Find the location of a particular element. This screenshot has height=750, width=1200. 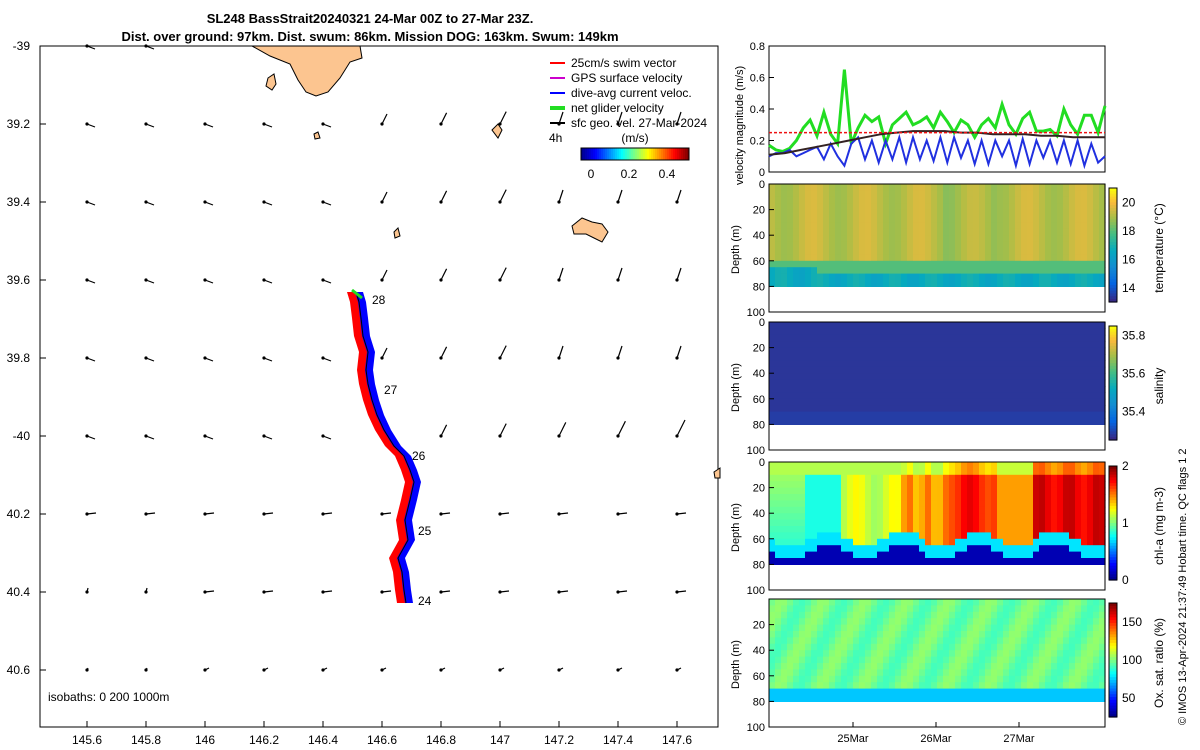

island is located at coordinates (271, 82).